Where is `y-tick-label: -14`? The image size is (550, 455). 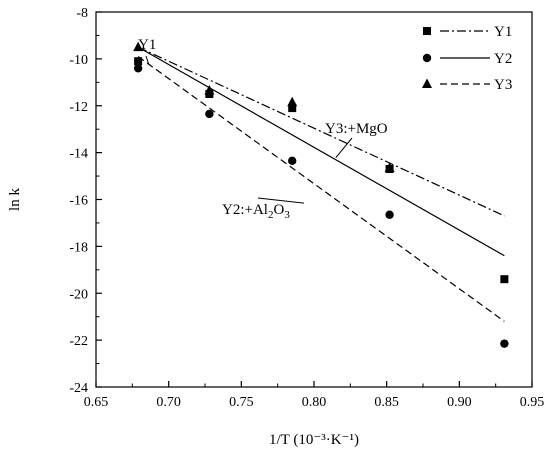
y-tick-label: -14 is located at coordinates (78, 154).